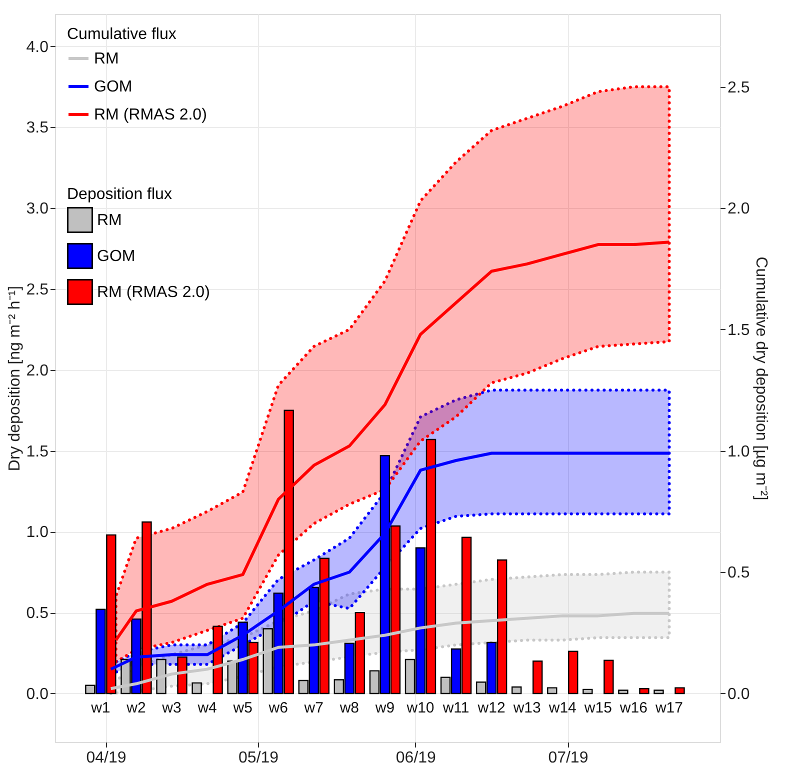  I want to click on annotation: w15, so click(597, 707).